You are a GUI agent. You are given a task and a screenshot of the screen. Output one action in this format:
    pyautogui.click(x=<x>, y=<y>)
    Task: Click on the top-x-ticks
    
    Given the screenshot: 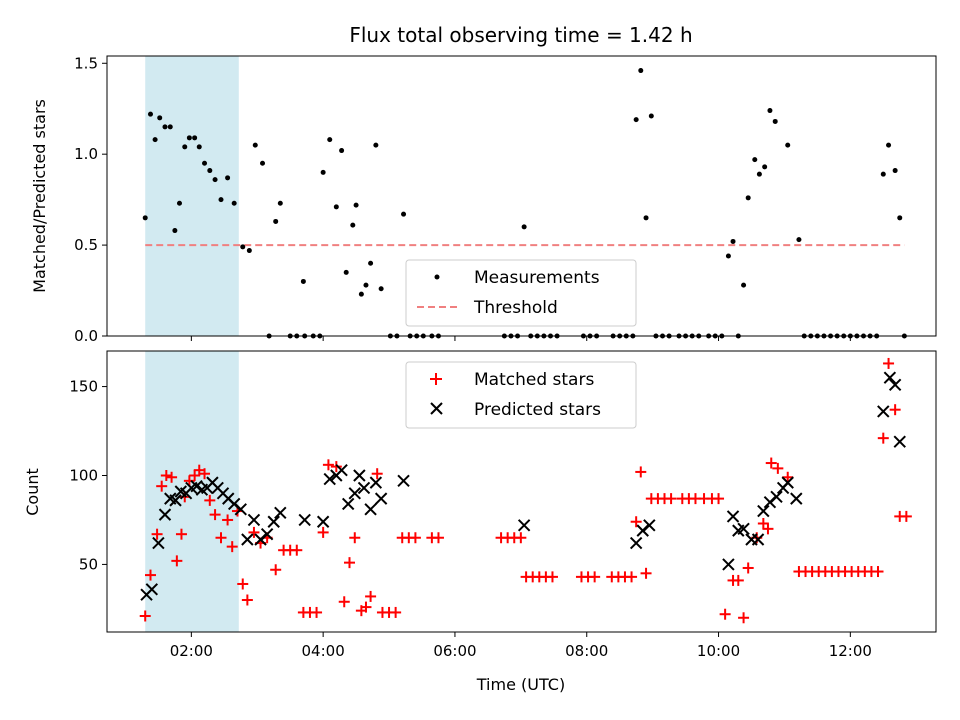 What is the action you would take?
    pyautogui.click(x=520, y=338)
    